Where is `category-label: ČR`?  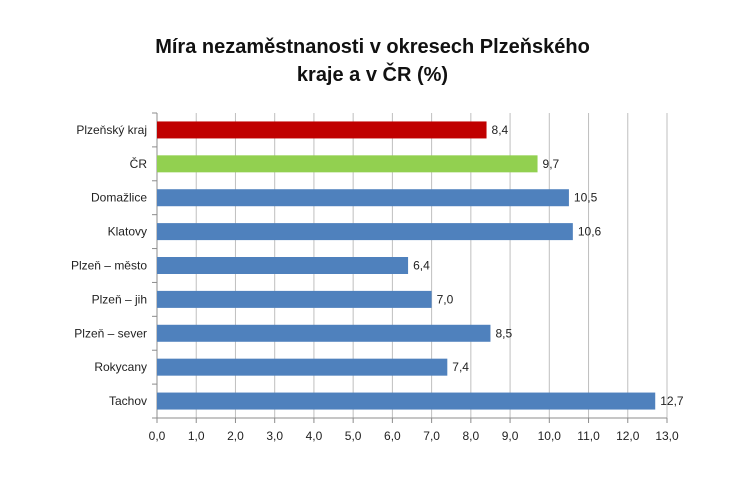 category-label: ČR is located at coordinates (139, 163).